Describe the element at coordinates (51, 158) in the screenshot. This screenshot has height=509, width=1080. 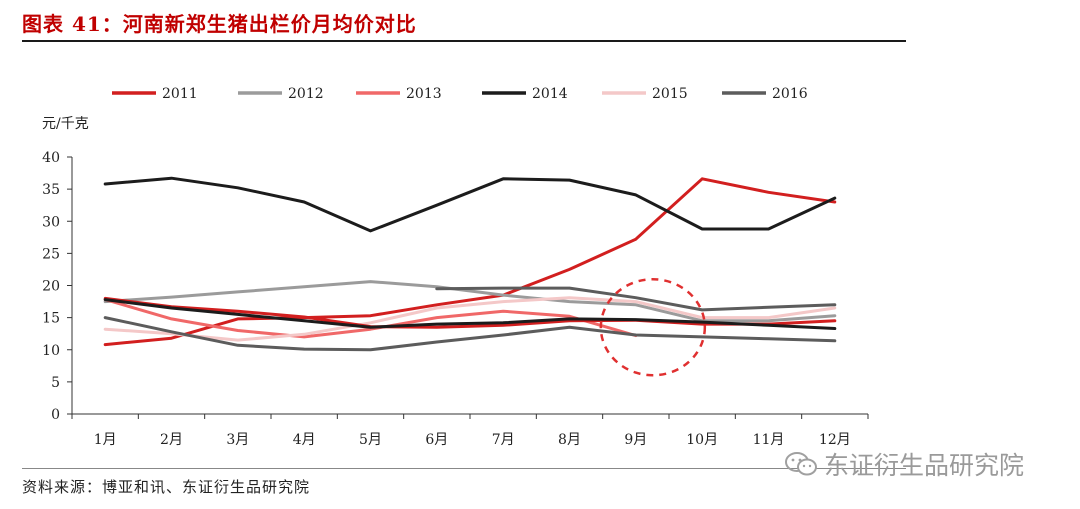
I see `y-tick-label: 40` at that location.